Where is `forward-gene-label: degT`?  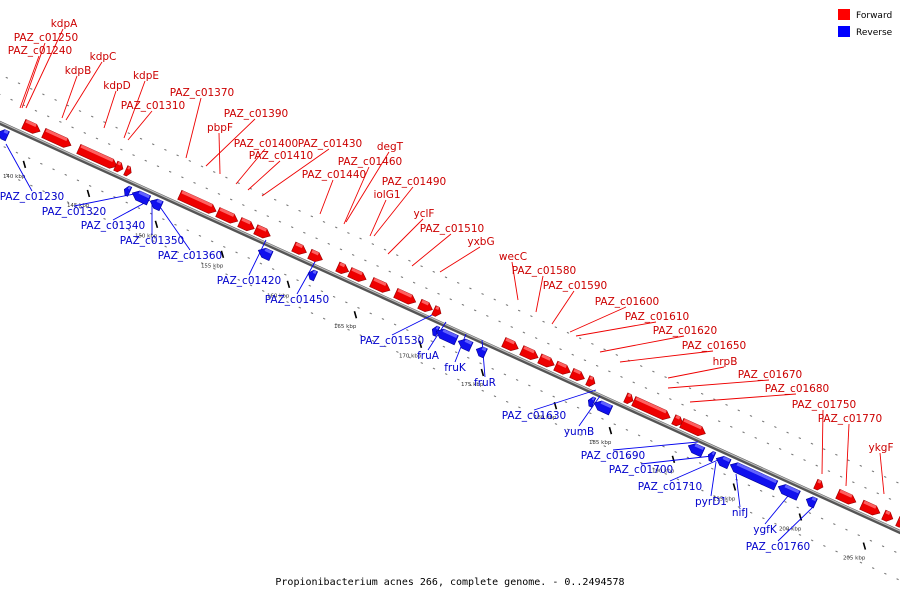
forward-gene-label: degT is located at coordinates (390, 147).